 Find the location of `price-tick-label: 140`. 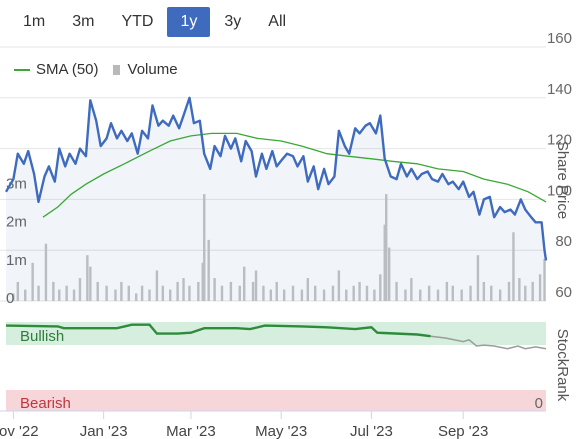

price-tick-label: 140 is located at coordinates (559, 89).